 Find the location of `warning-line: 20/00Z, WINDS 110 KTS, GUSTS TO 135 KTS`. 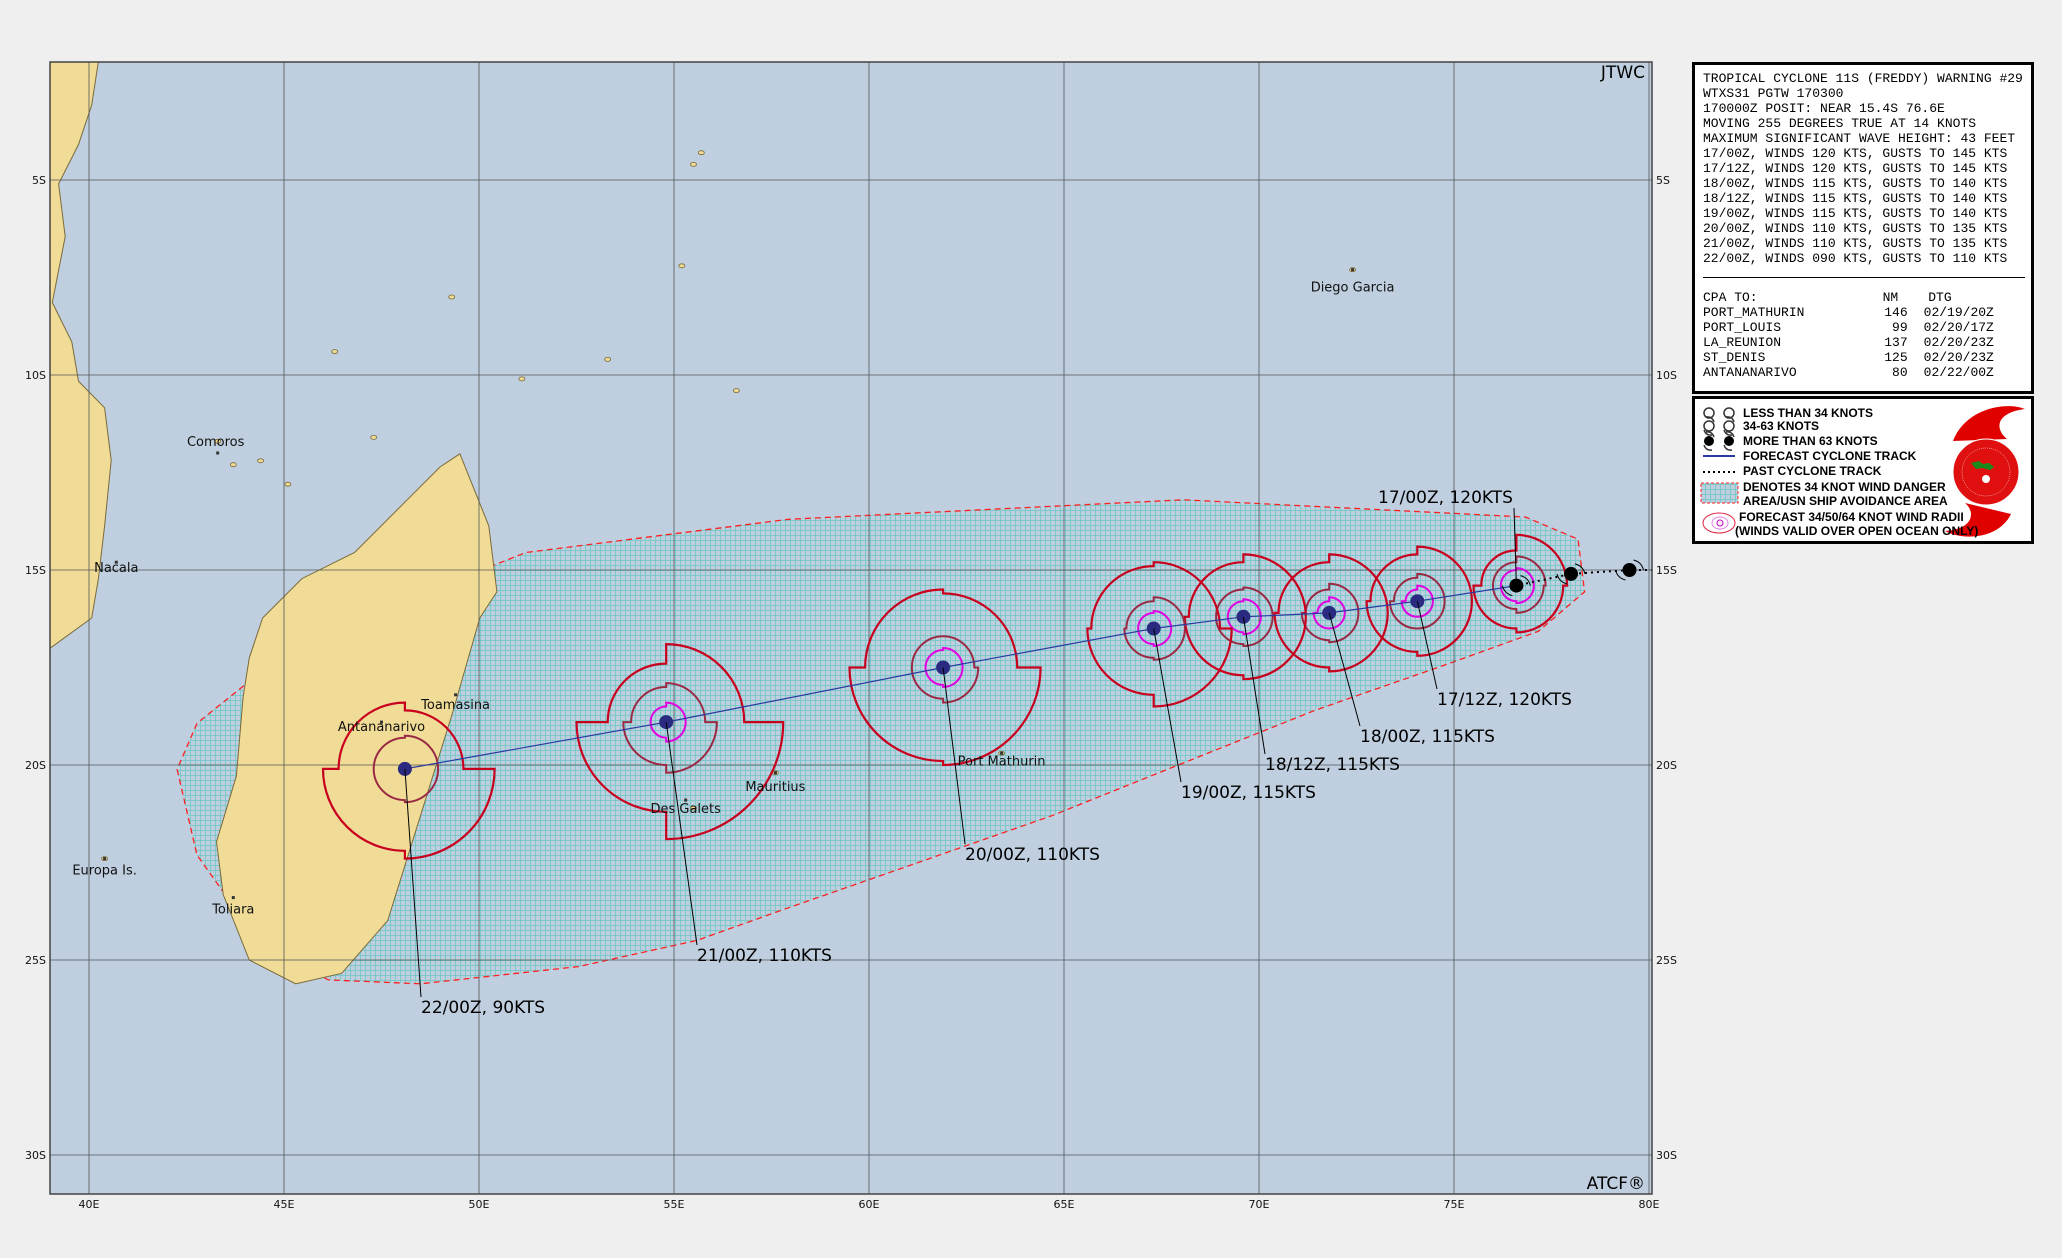

warning-line: 20/00Z, WINDS 110 KTS, GUSTS TO 135 KTS is located at coordinates (1855, 228).